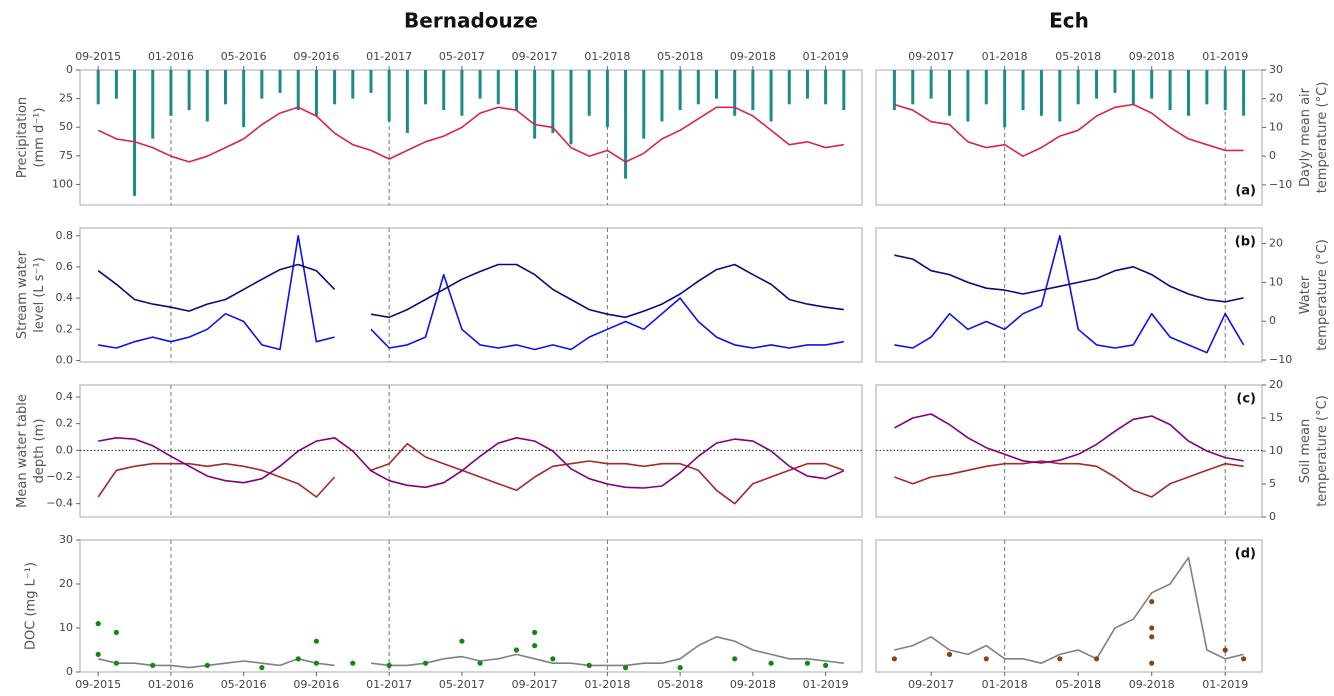 This screenshot has height=696, width=1334. What do you see at coordinates (1305, 137) in the screenshot?
I see `y2-axis-label: Dayly mean air` at bounding box center [1305, 137].